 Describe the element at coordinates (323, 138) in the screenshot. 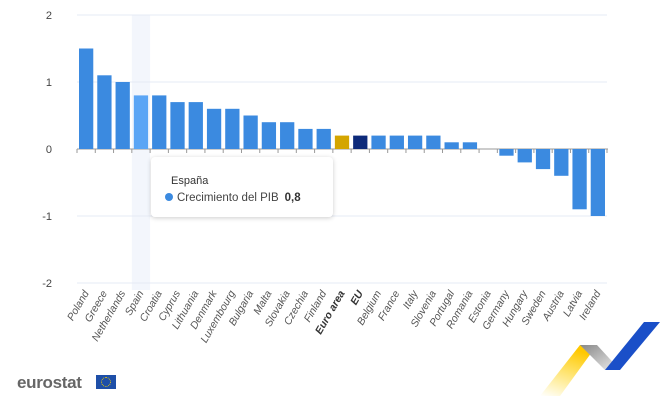

I see `bar-finland` at that location.